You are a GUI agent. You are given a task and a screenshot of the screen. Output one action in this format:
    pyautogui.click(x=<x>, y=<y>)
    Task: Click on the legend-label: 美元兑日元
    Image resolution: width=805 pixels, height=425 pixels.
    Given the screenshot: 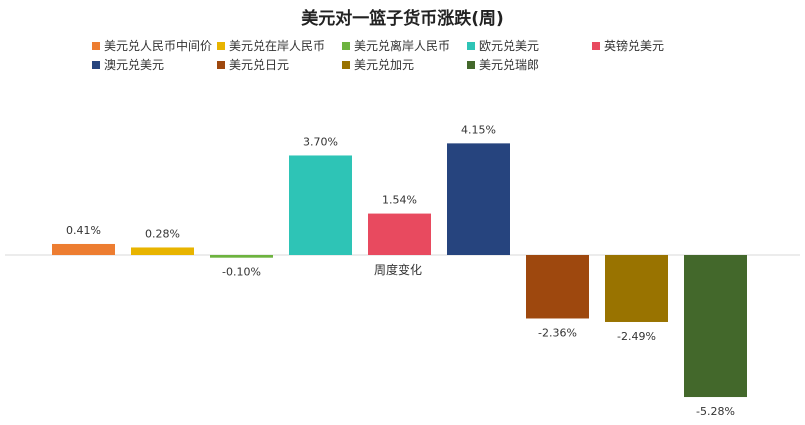 What is the action you would take?
    pyautogui.click(x=259, y=65)
    